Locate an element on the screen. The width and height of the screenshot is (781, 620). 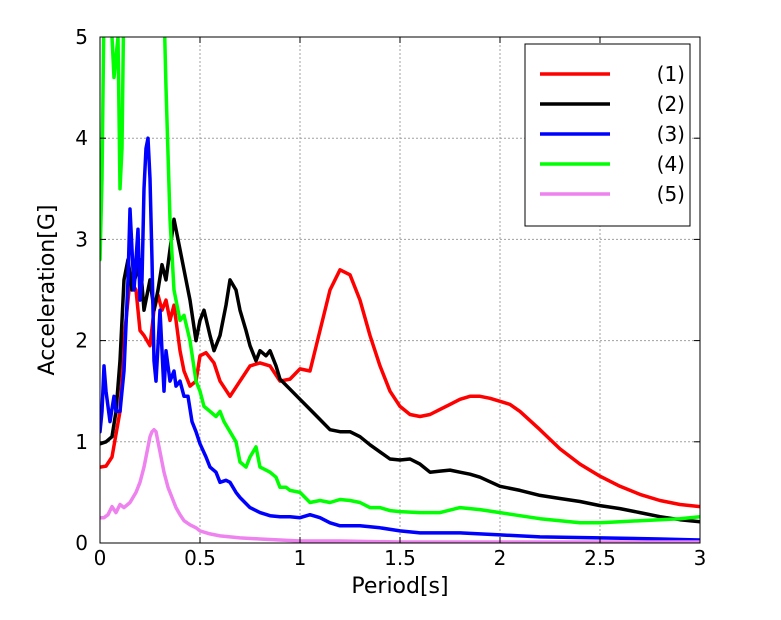
y-tick-label: 4 is located at coordinates (81, 138).